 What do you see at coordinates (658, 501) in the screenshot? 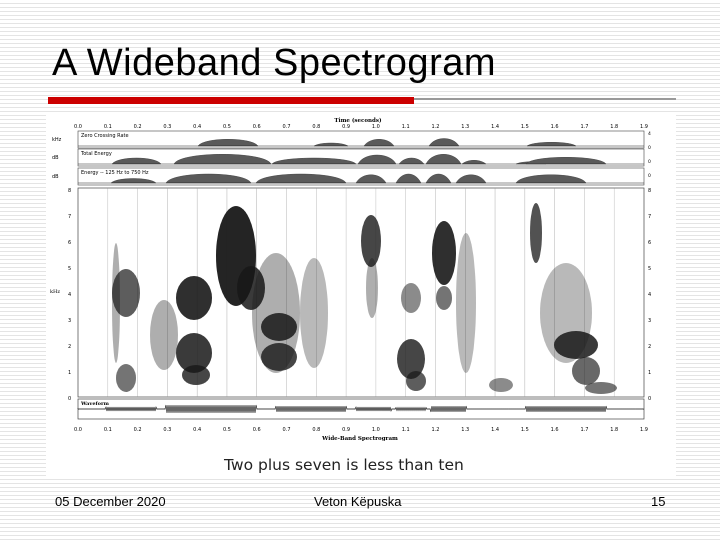
I see `footer-page-number: 15` at bounding box center [658, 501].